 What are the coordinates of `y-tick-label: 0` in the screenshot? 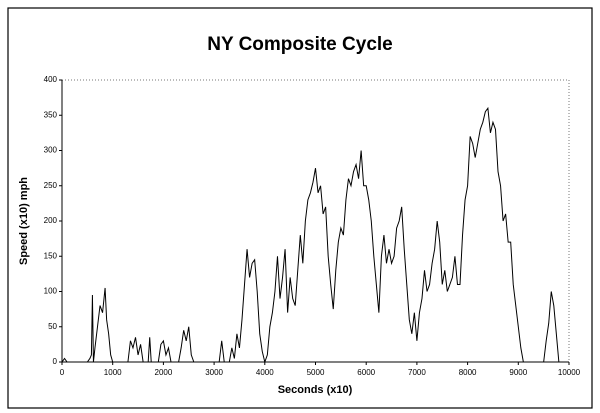 It's located at (55, 361).